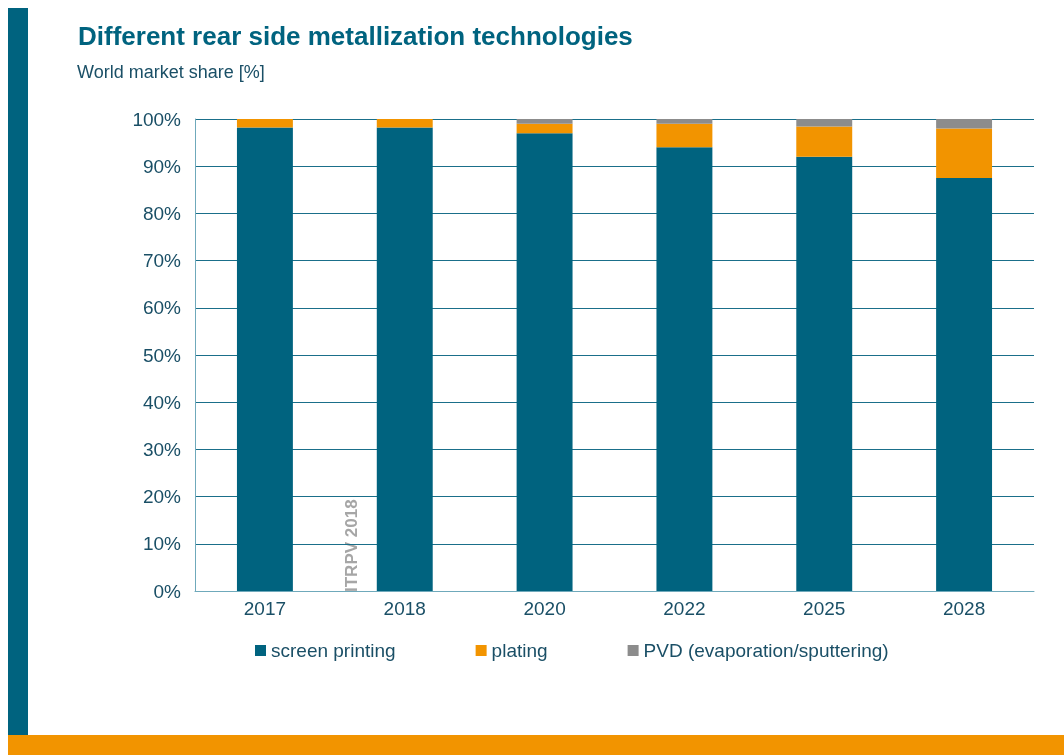  What do you see at coordinates (157, 119) in the screenshot?
I see `y-tick-label: 100%` at bounding box center [157, 119].